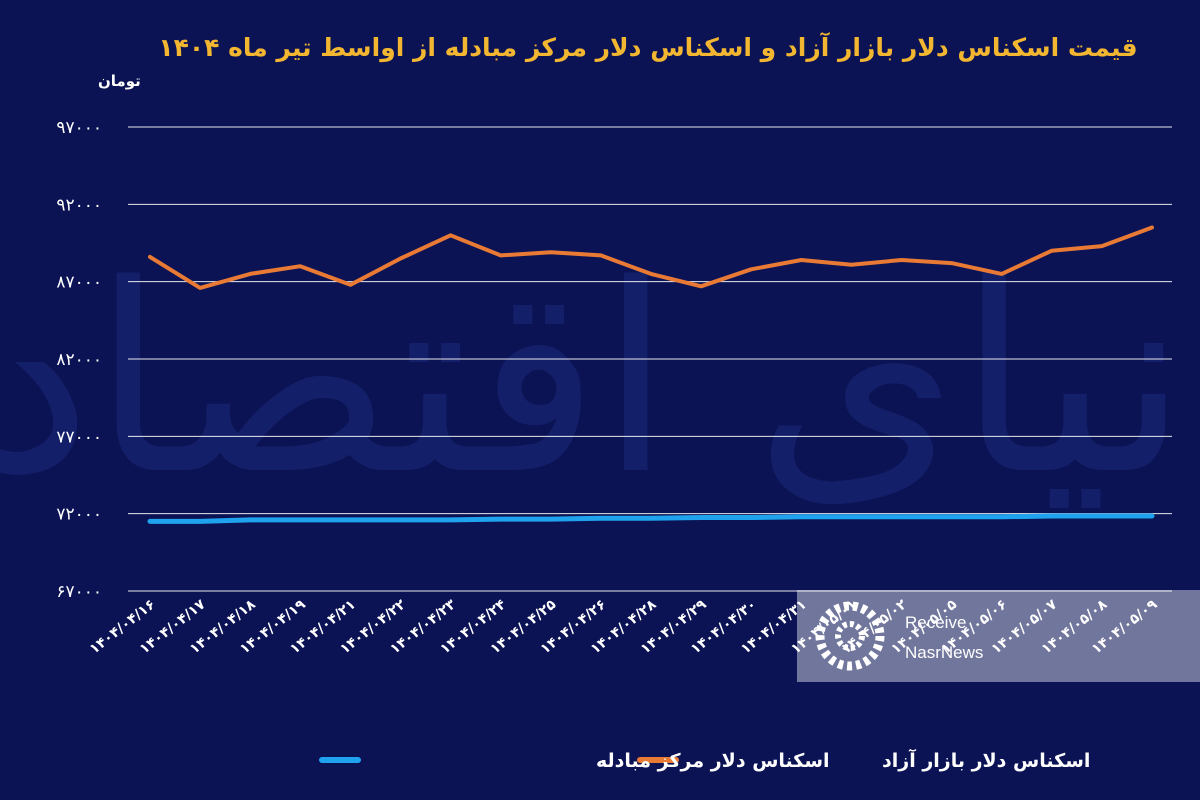  Describe the element at coordinates (119, 81) in the screenshot. I see `y-axis-unit: تومان` at that location.